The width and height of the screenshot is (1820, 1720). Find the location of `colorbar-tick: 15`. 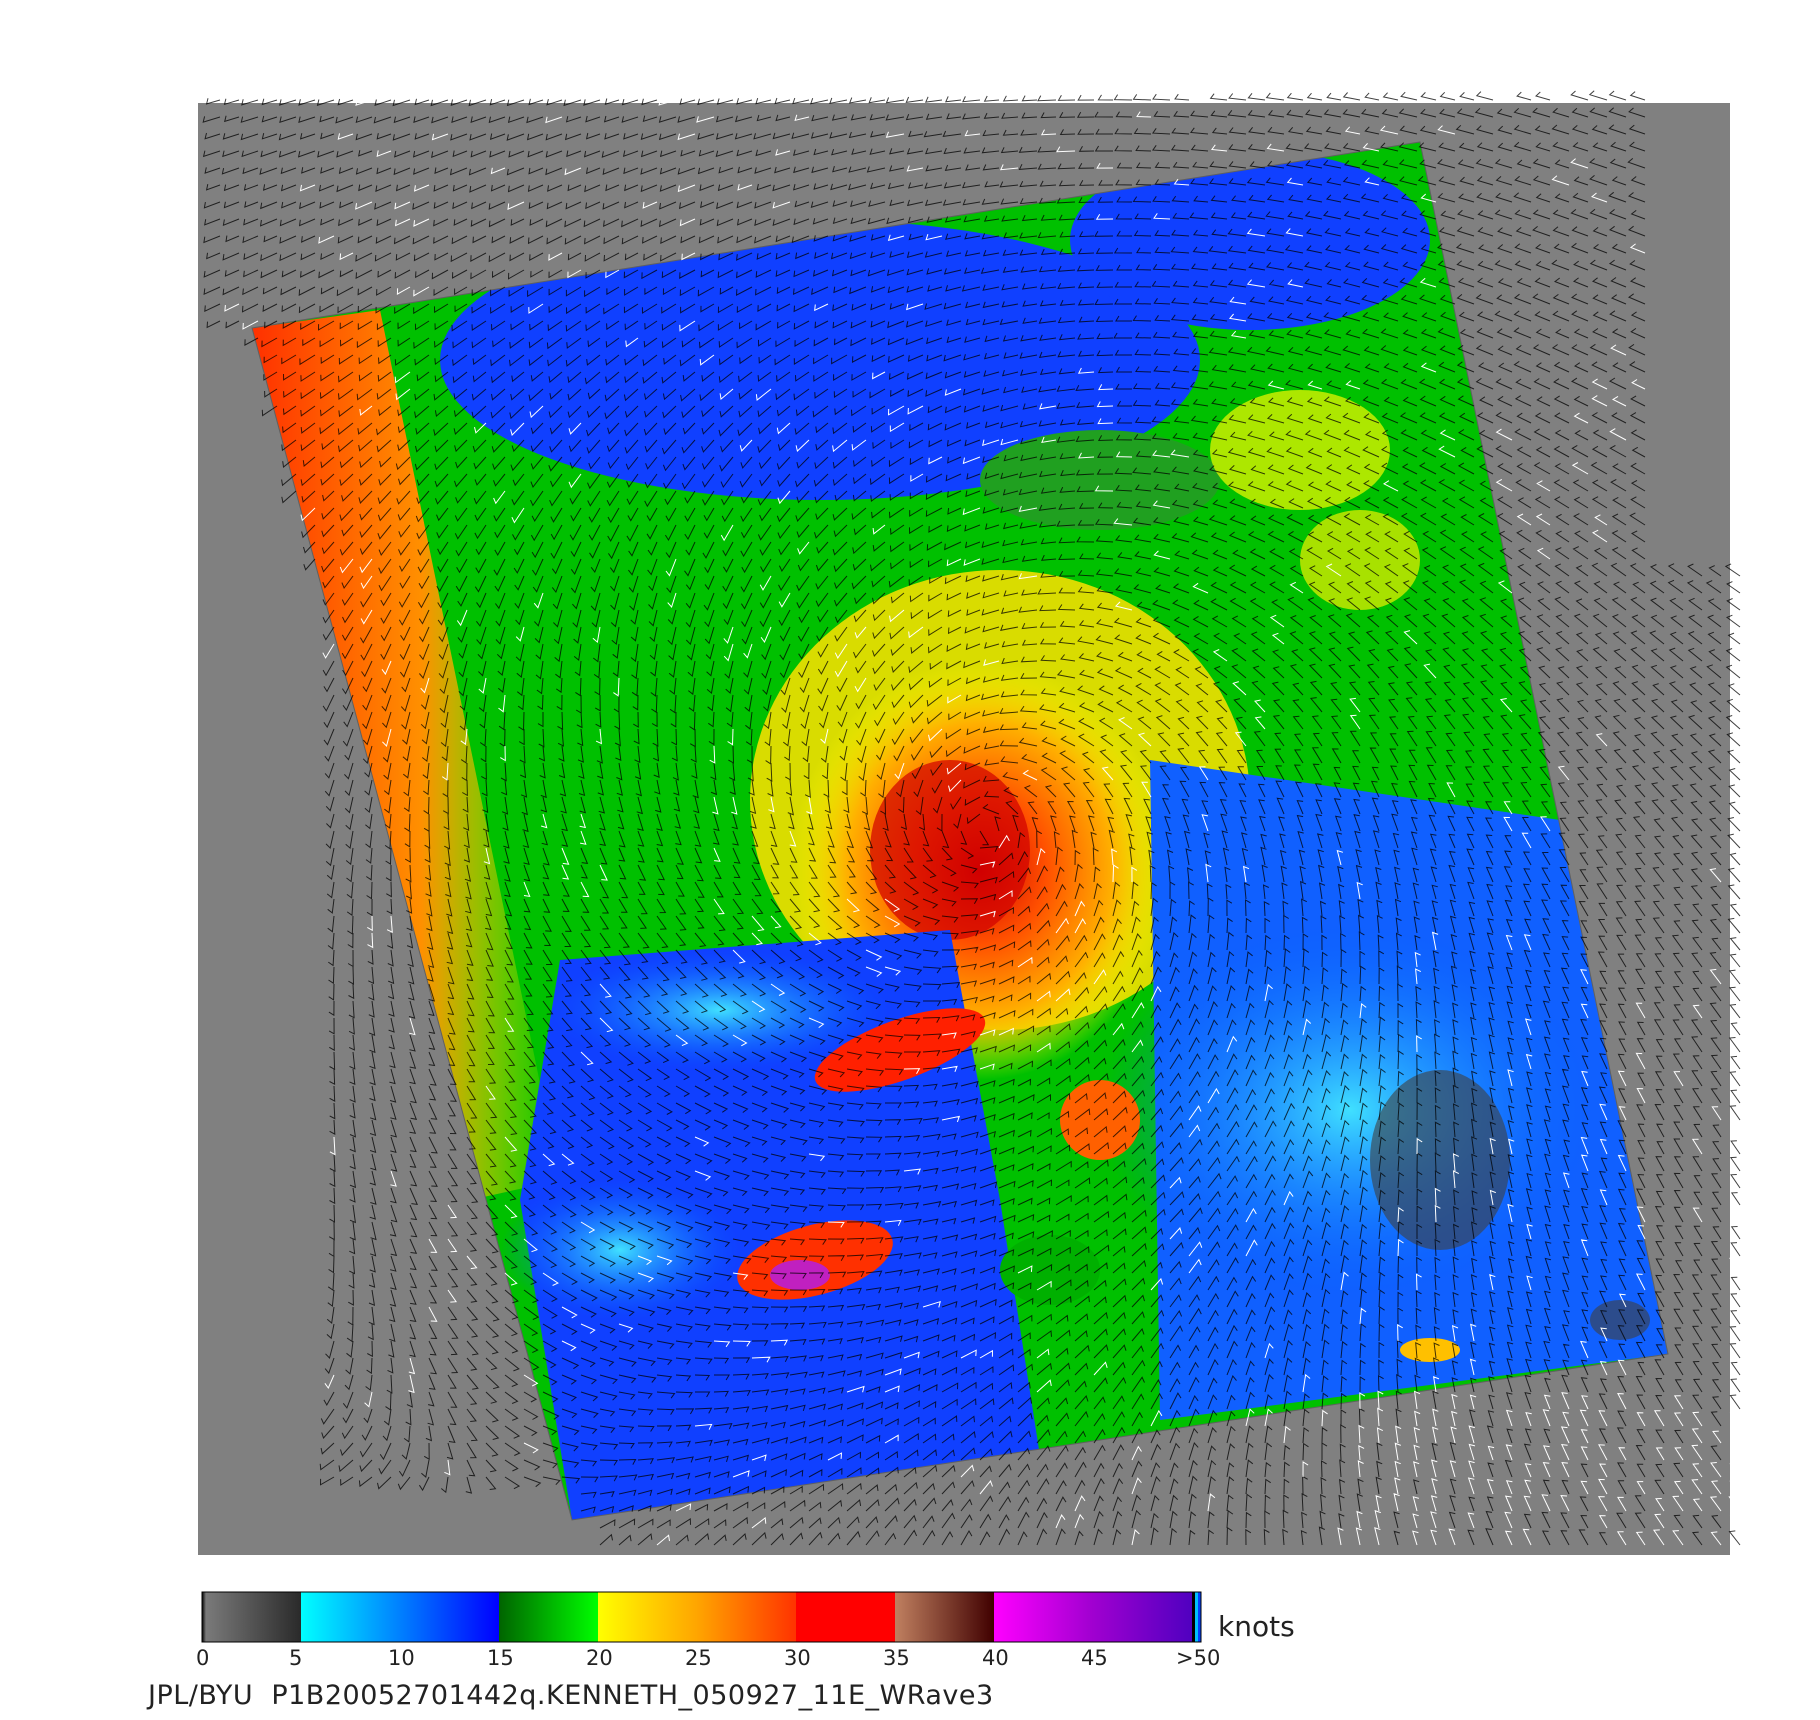

colorbar-tick: 15 is located at coordinates (500, 1658).